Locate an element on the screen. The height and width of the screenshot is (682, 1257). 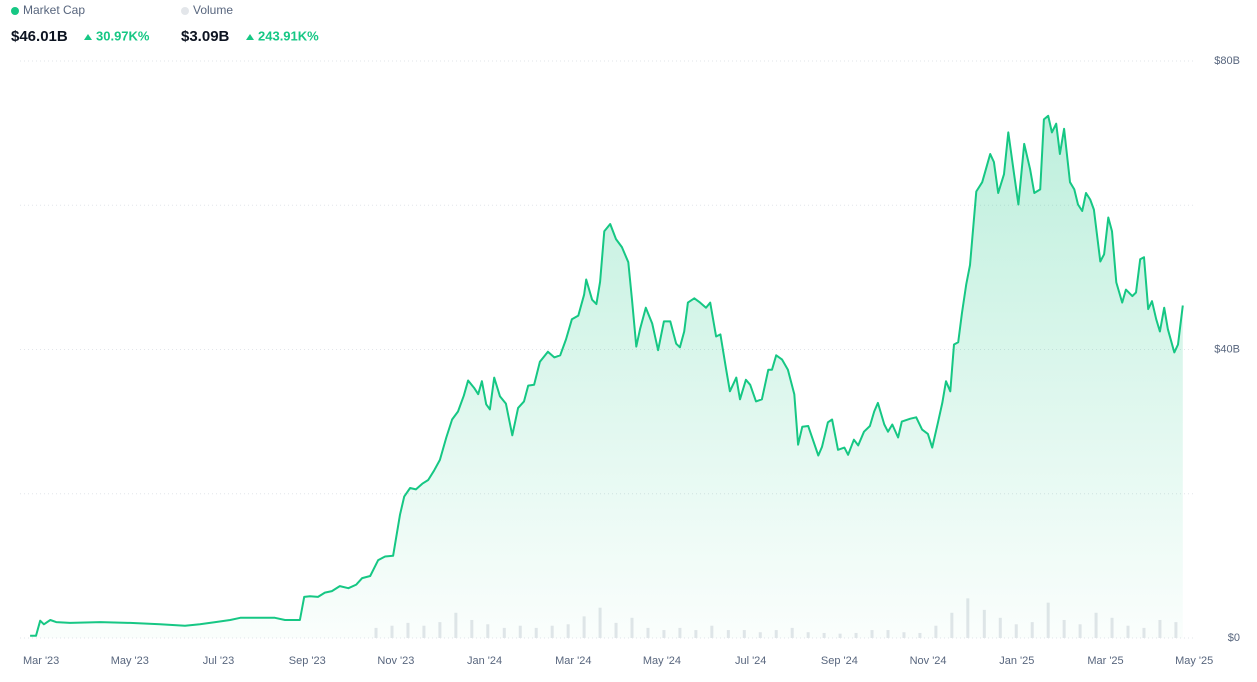
x-tick-label: Nov '23 is located at coordinates (395, 661).